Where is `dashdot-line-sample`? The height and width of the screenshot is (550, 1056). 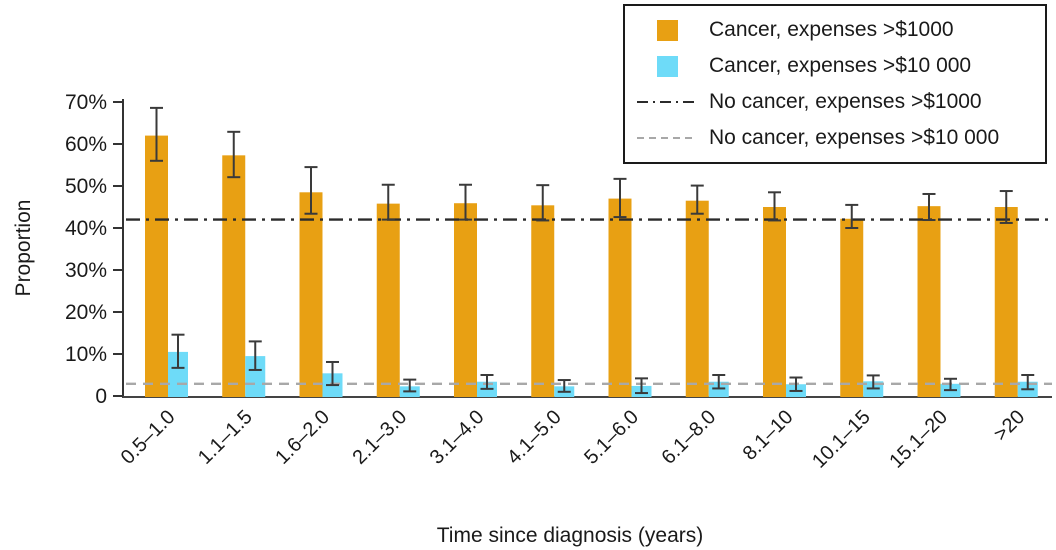 dashdot-line-sample is located at coordinates (667, 102).